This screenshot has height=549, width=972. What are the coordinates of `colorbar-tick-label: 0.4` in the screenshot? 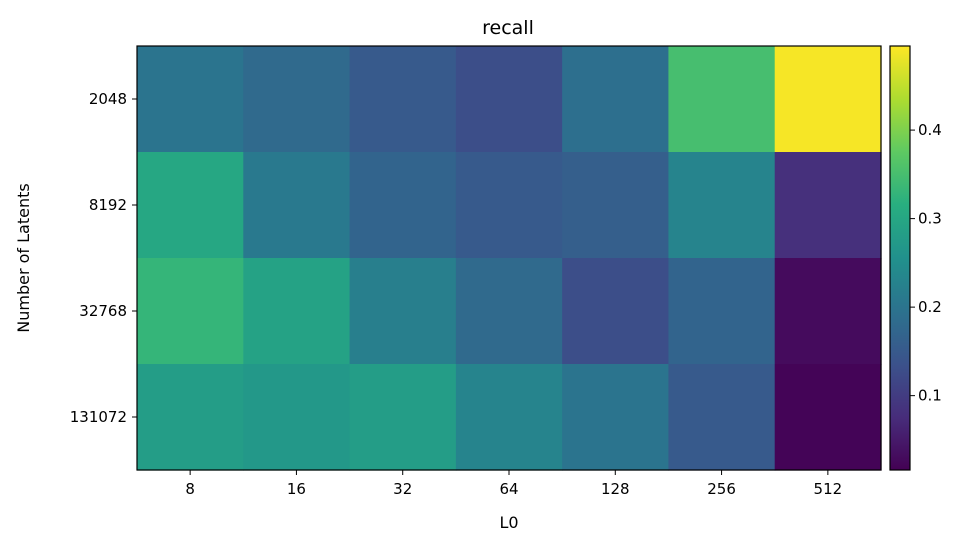 It's located at (930, 130).